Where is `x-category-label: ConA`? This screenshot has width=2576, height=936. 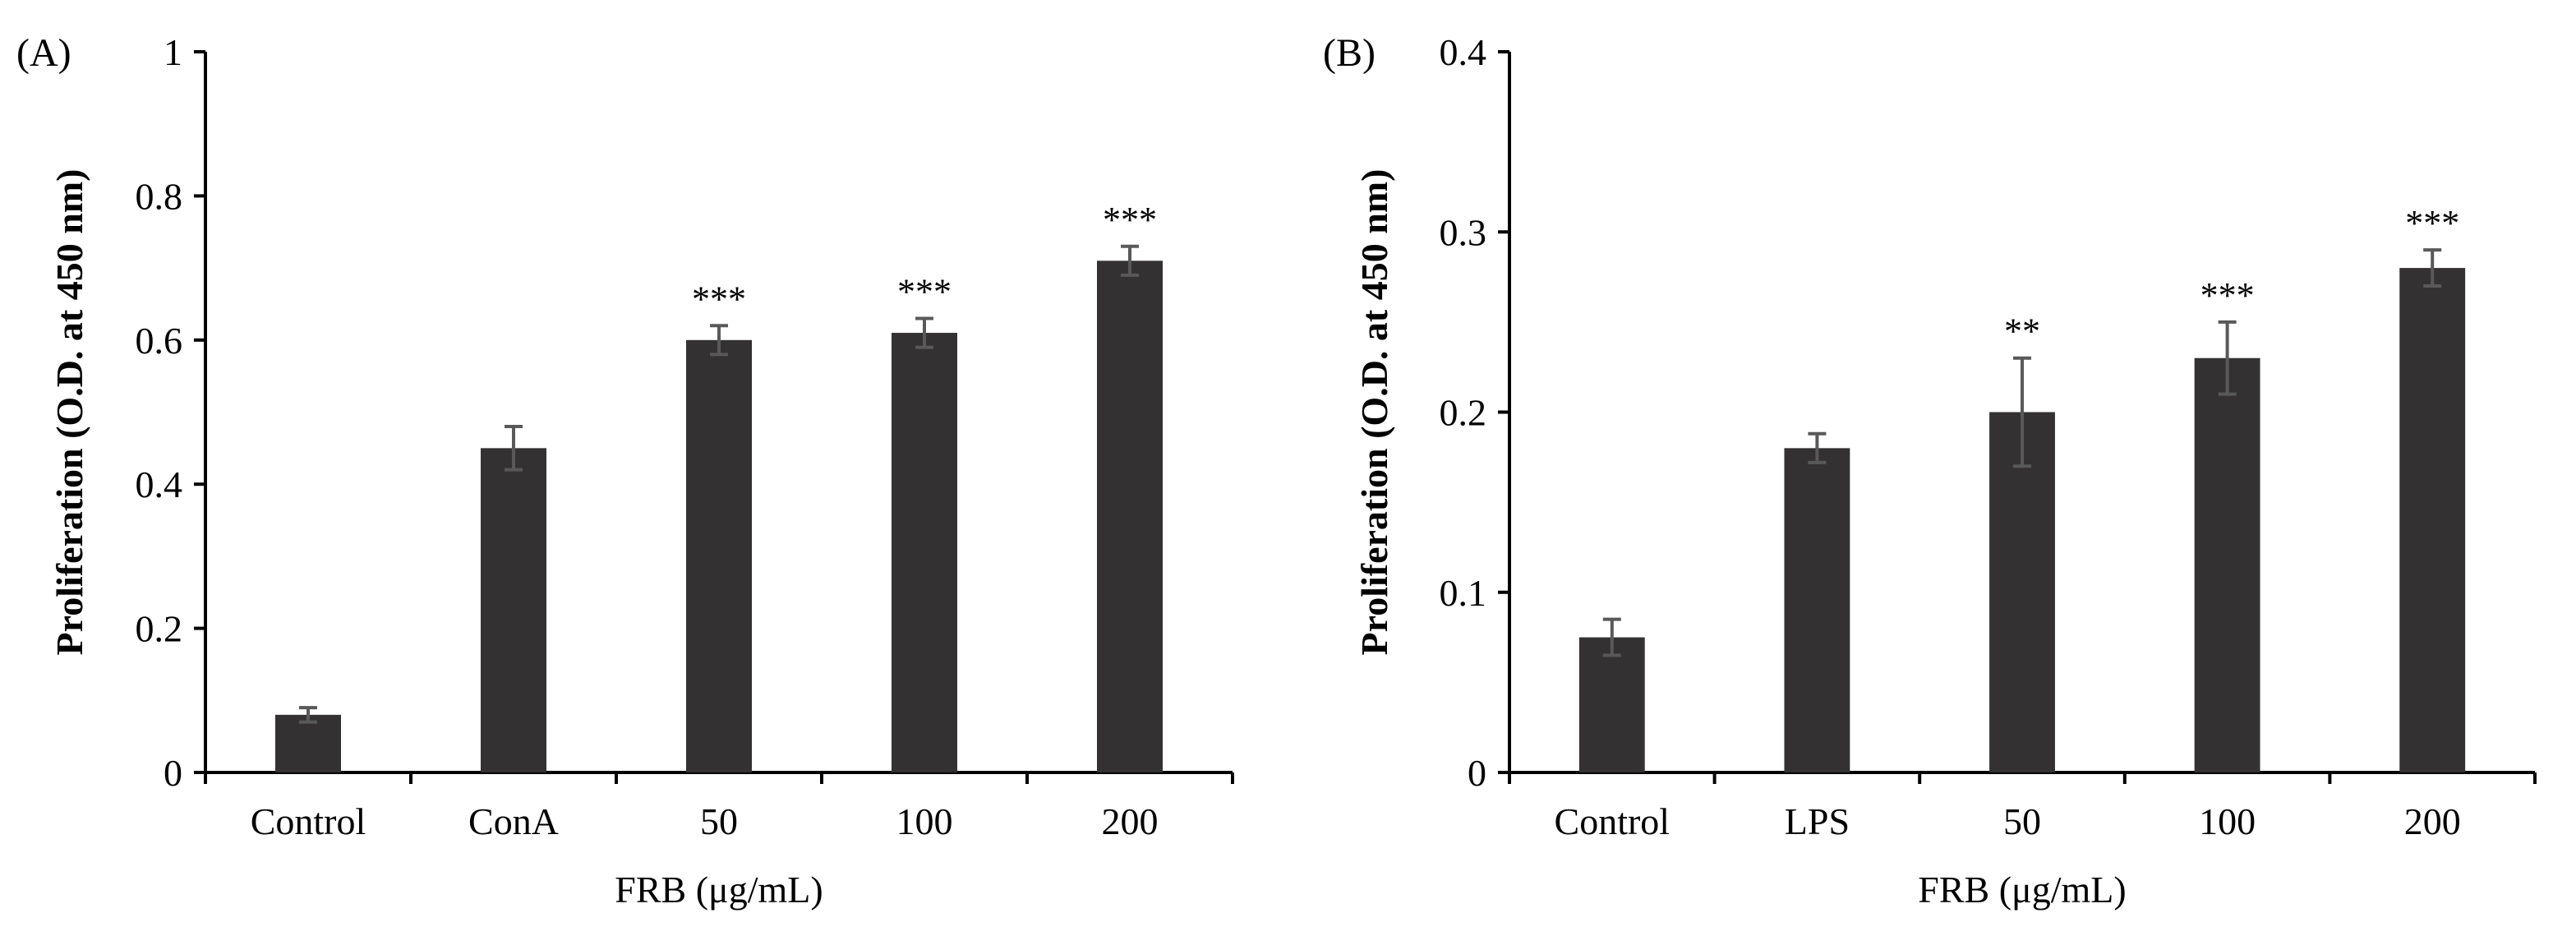 x-category-label: ConA is located at coordinates (513, 821).